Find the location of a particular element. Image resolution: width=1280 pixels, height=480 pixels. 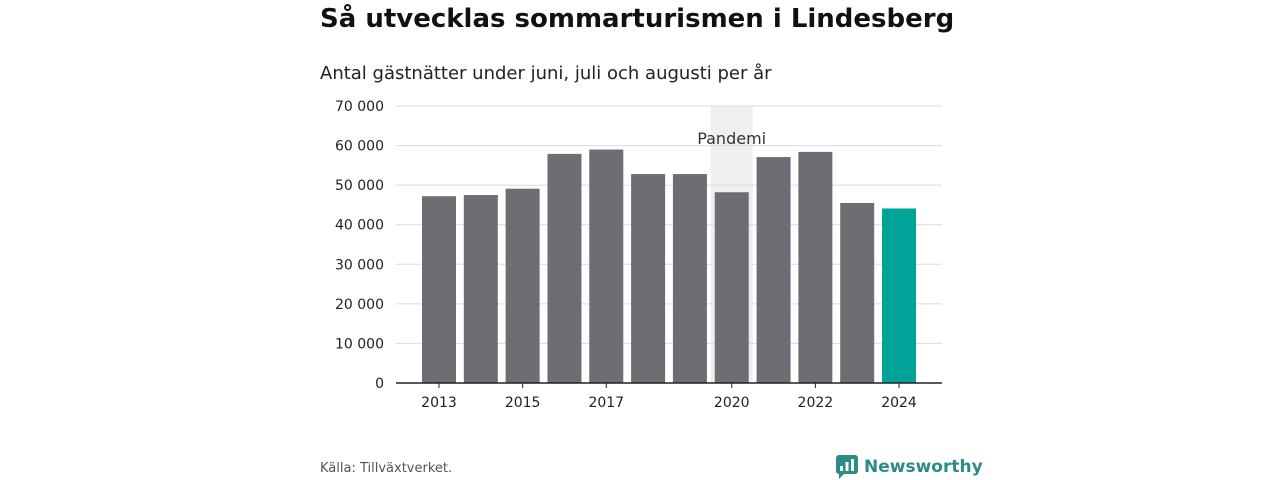

bar-2022 is located at coordinates (815, 267).